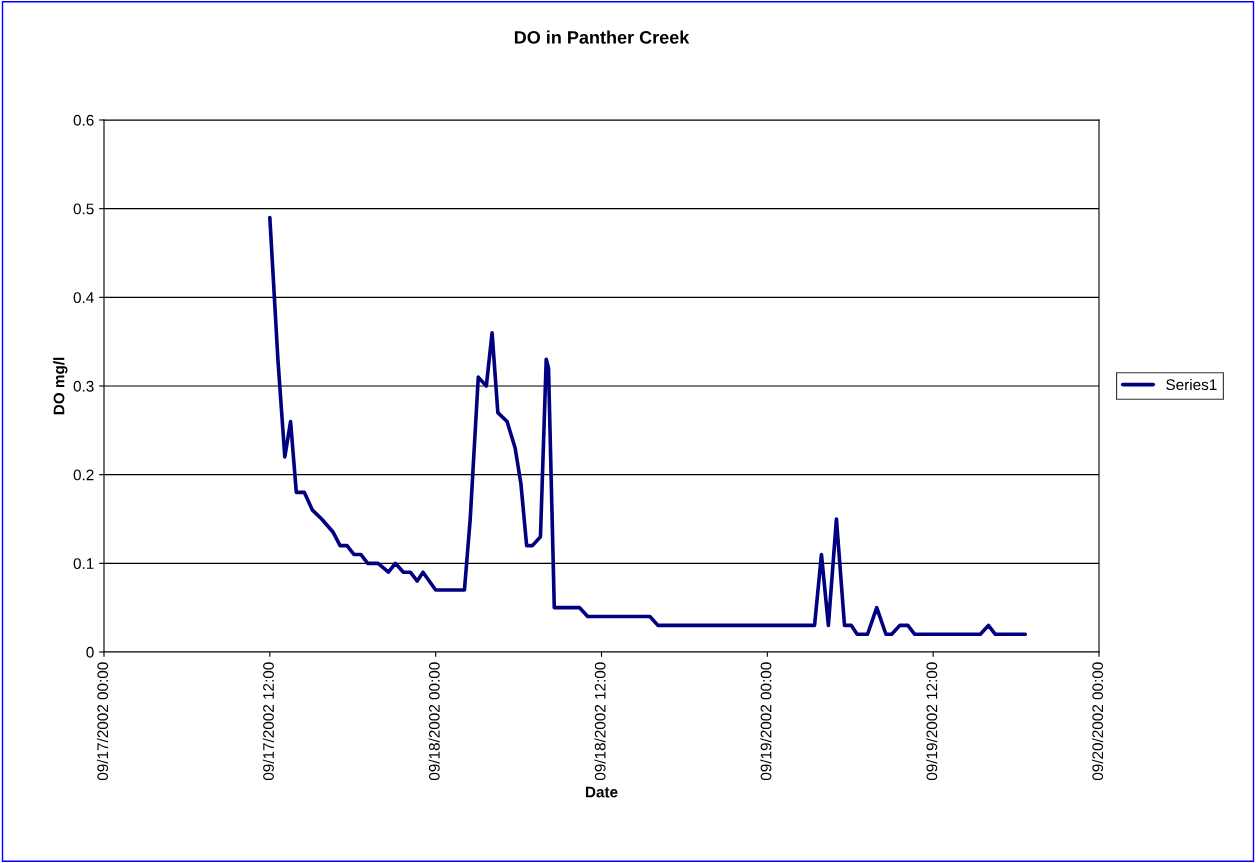 The width and height of the screenshot is (1256, 863). What do you see at coordinates (83, 120) in the screenshot?
I see `y-tick-label: 0.6` at bounding box center [83, 120].